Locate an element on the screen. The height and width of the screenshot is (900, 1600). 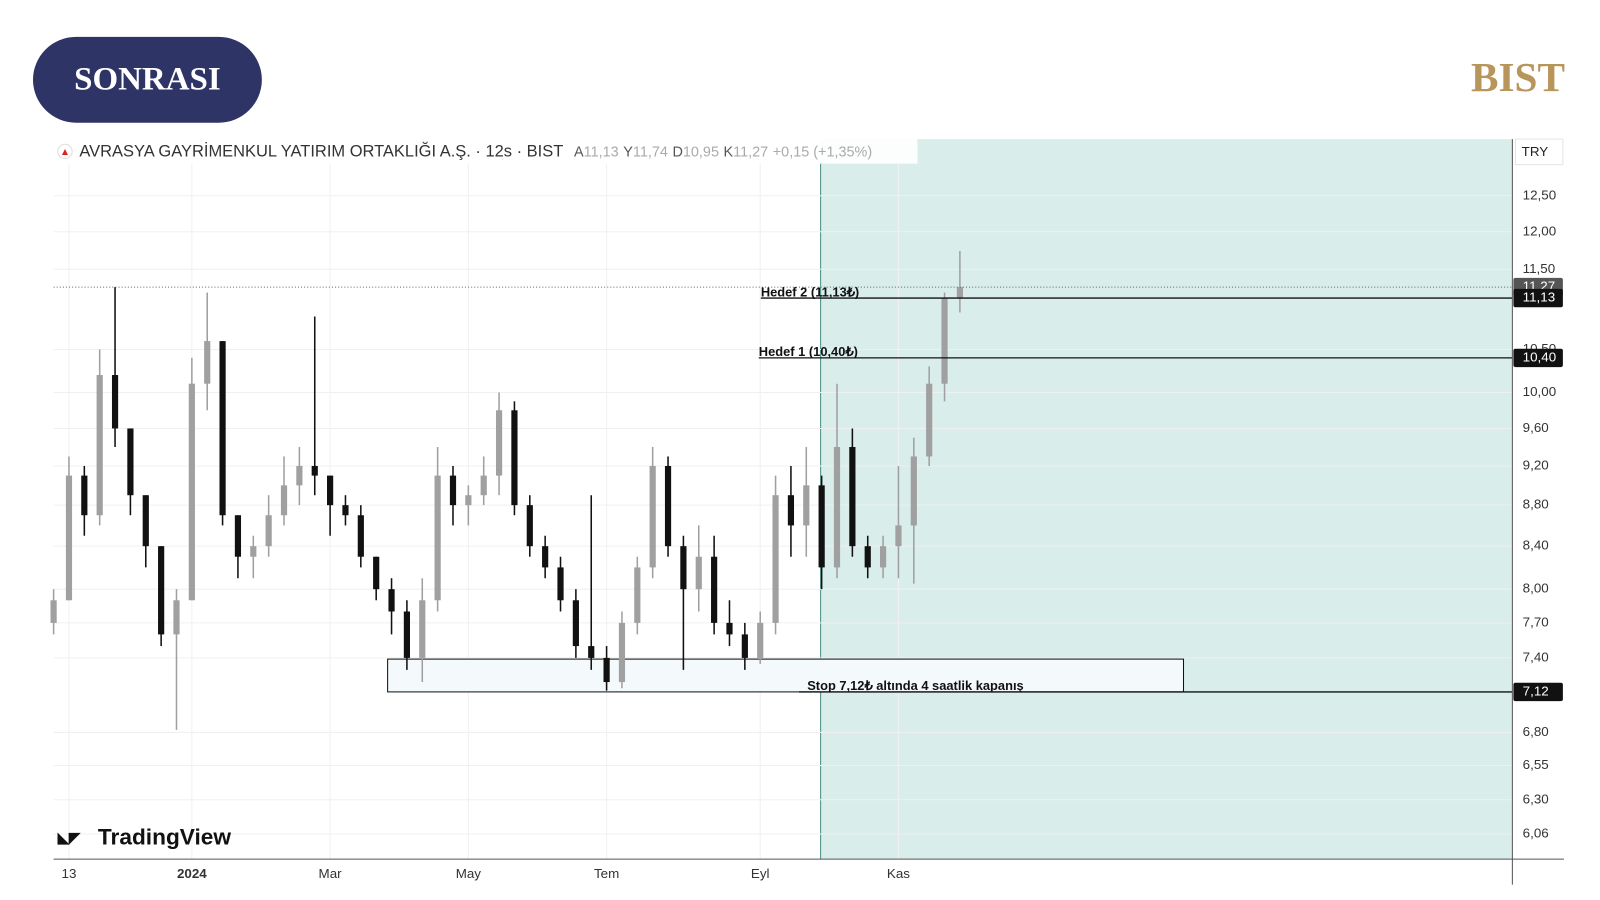
stop-zone is located at coordinates (786, 675).